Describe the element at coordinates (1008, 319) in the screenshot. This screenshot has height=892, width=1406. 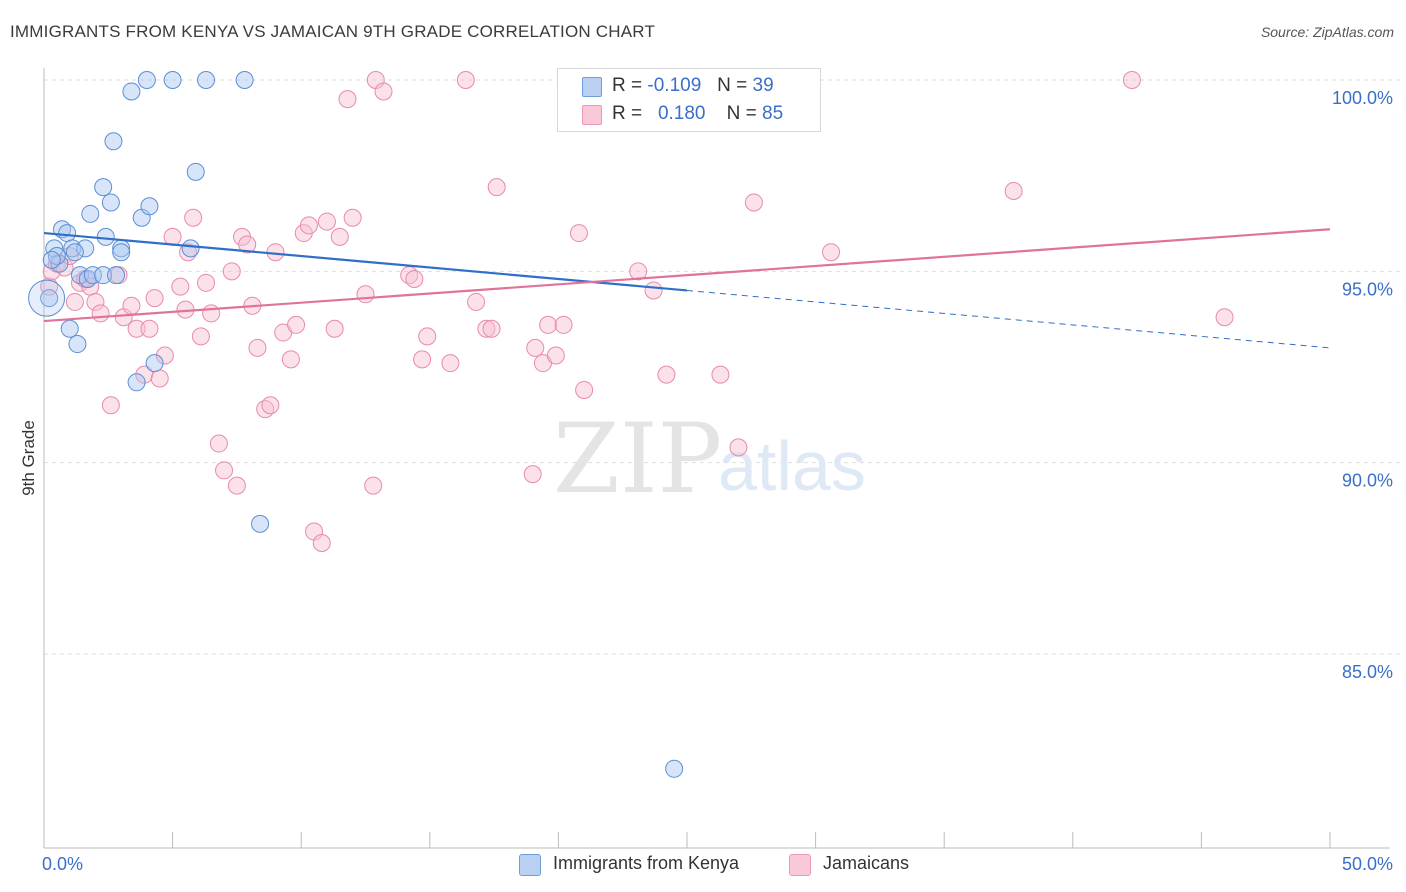
I see `kenya-trend-extension` at that location.